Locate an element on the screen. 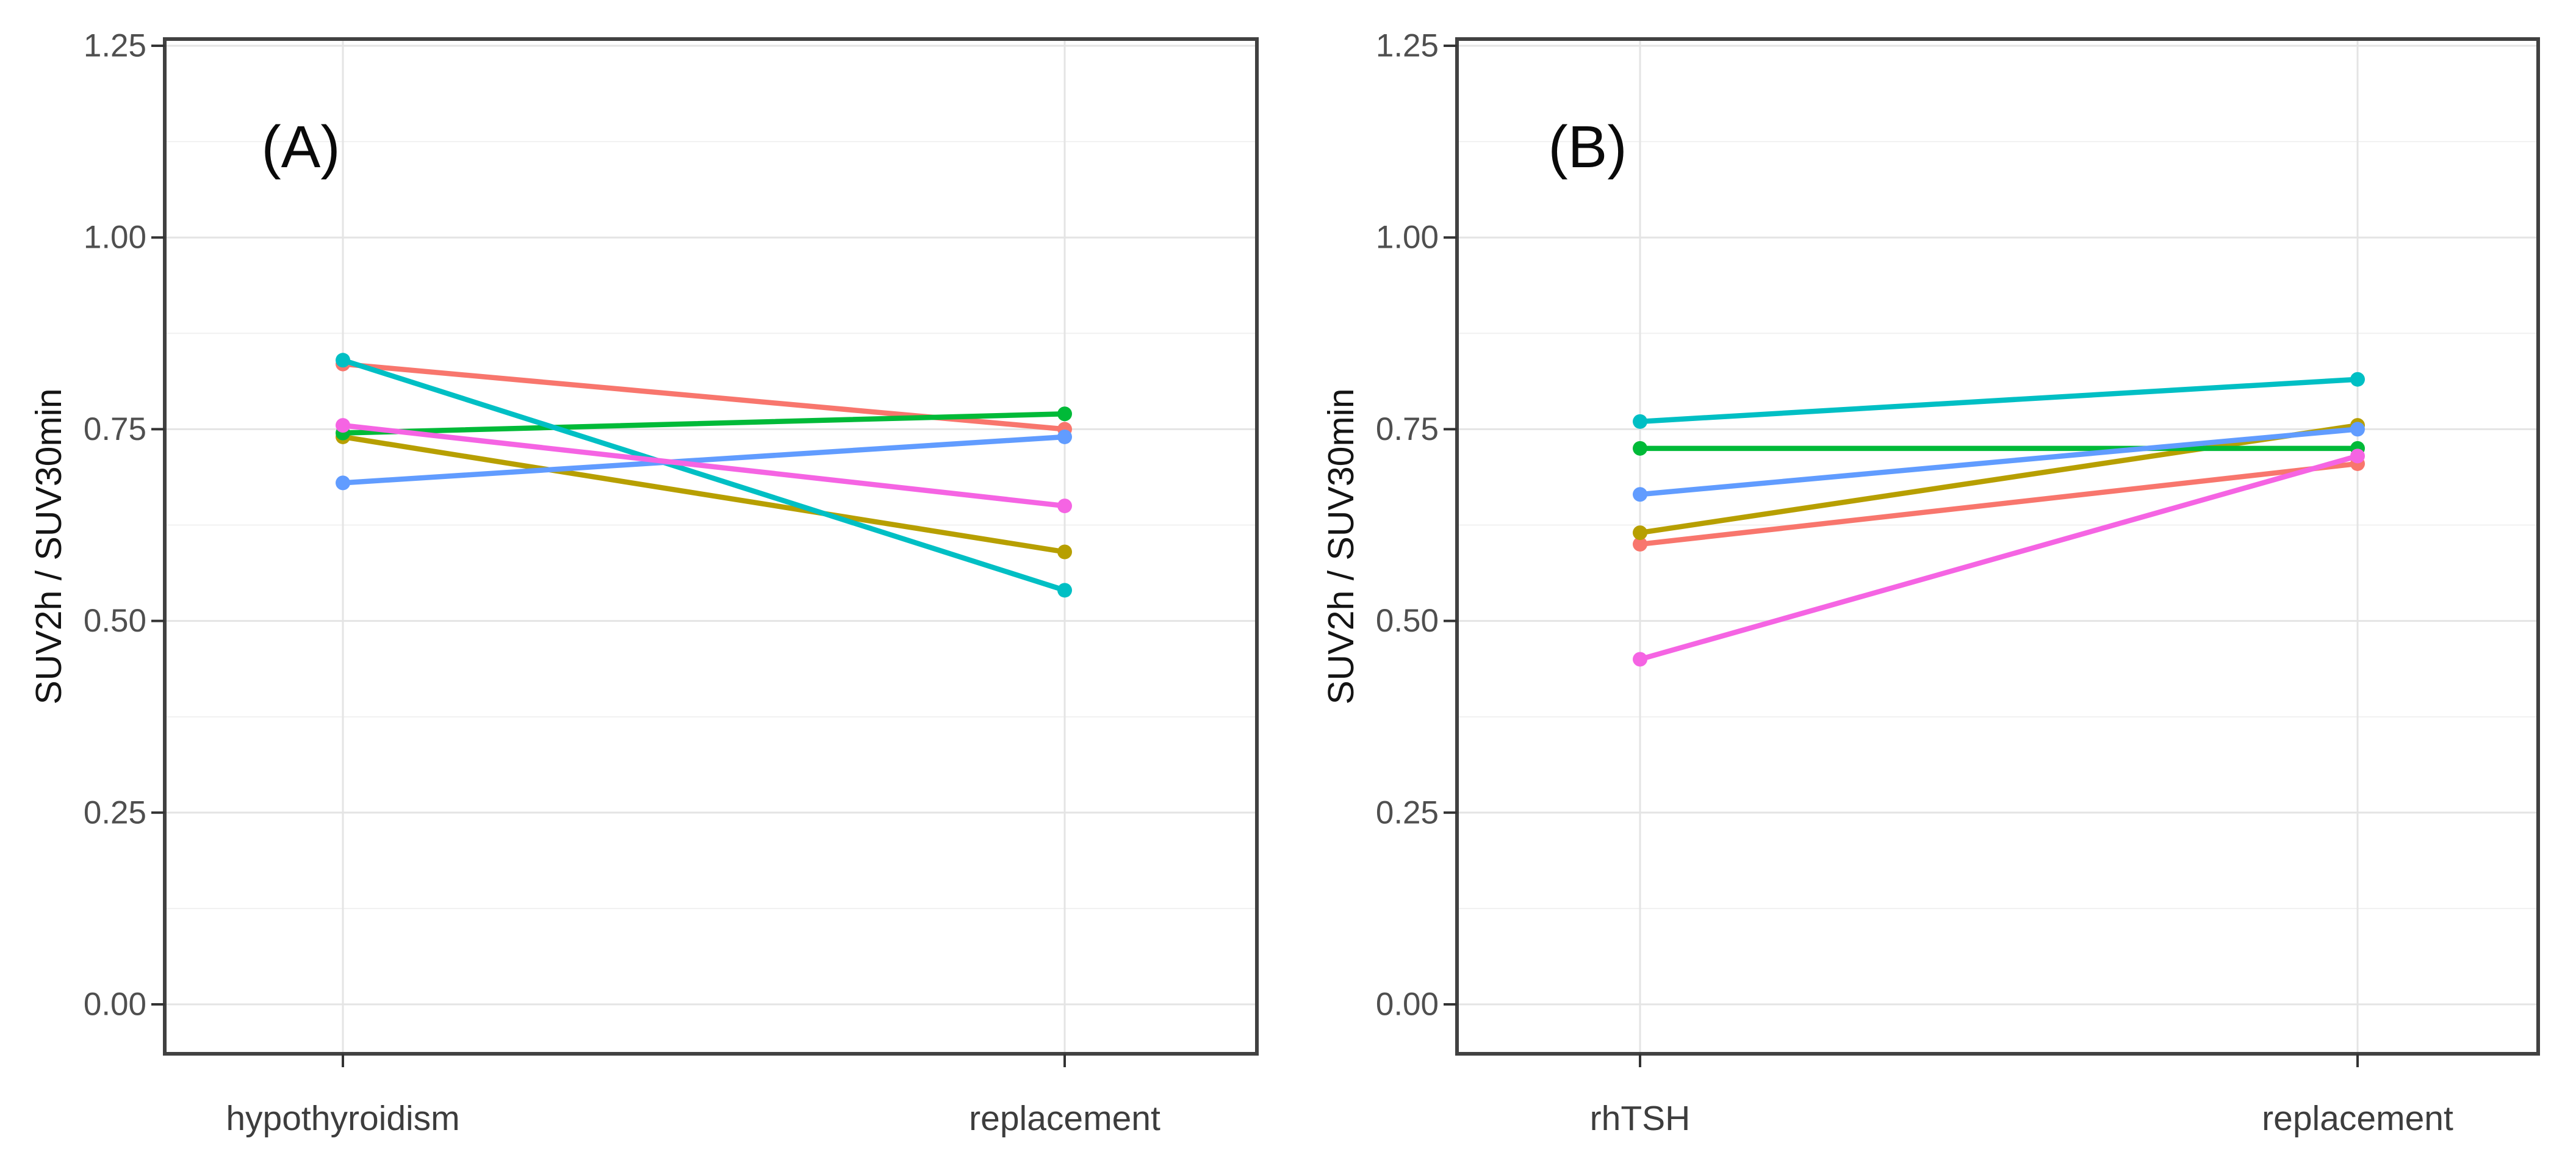 This screenshot has width=2576, height=1163. series-line-salmon is located at coordinates (1999, 504).